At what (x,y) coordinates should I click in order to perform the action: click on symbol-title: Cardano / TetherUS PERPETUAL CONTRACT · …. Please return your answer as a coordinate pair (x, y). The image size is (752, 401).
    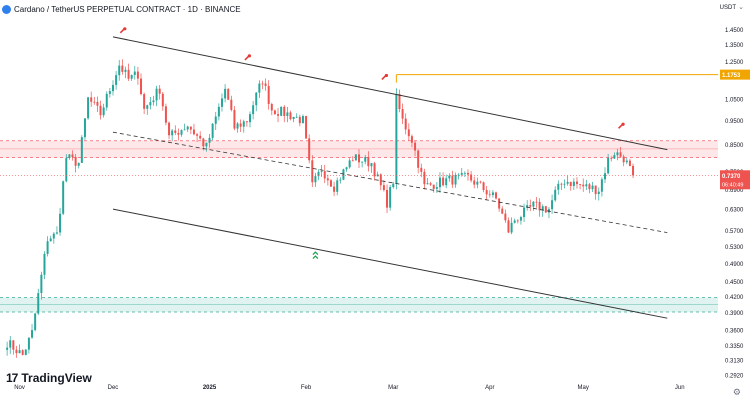
    Looking at the image, I should click on (127, 9).